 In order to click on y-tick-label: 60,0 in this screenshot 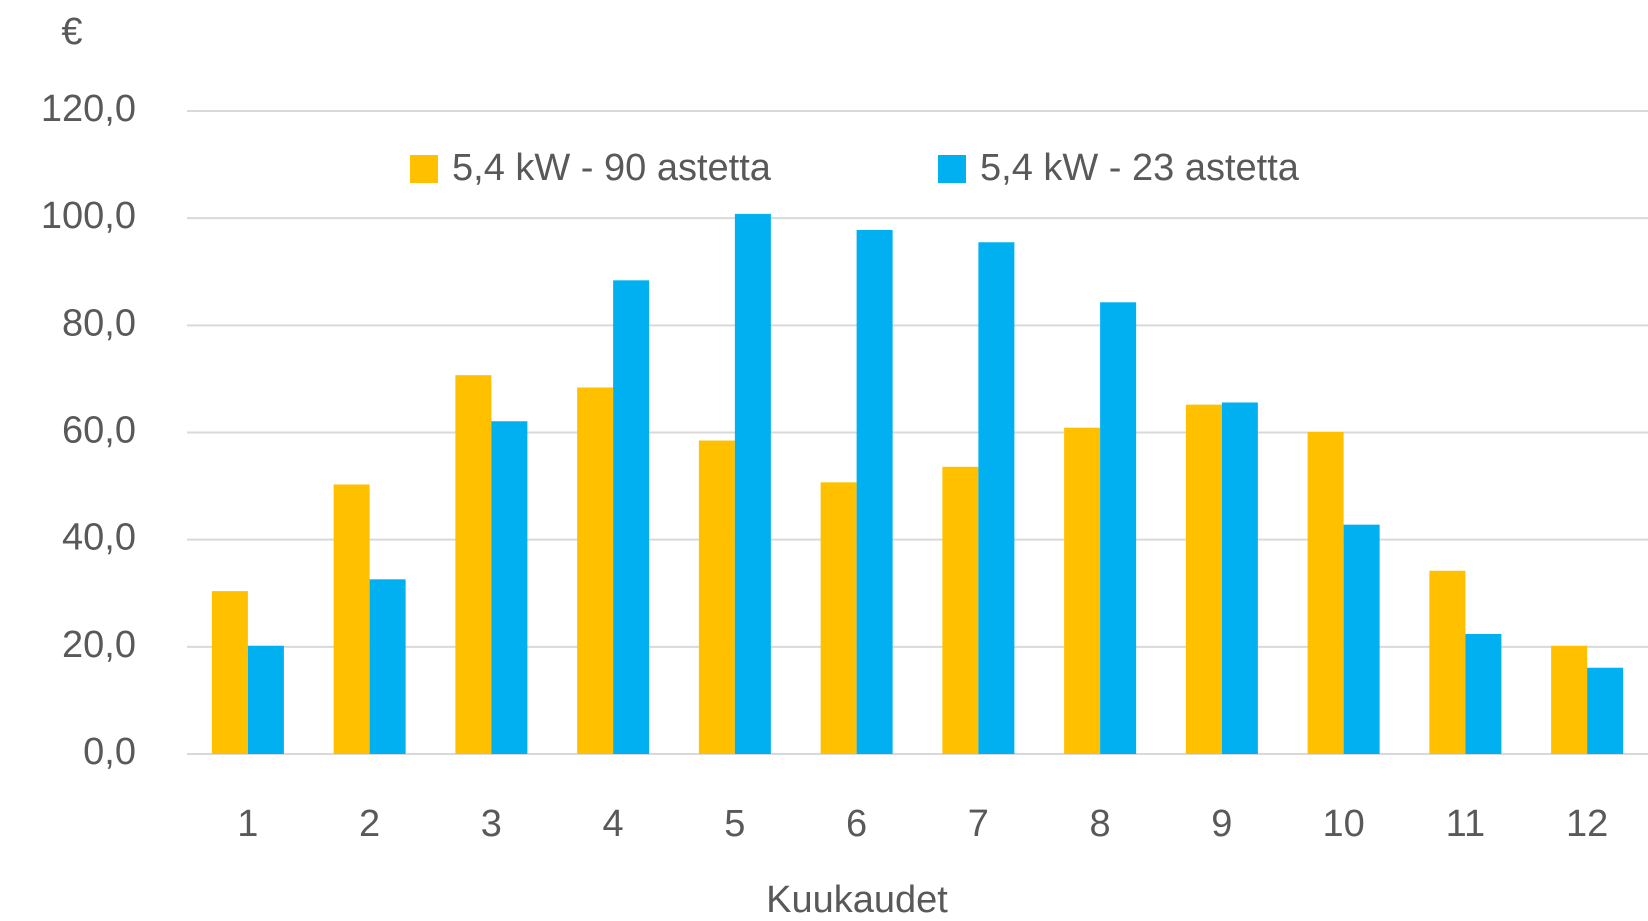, I will do `click(99, 431)`.